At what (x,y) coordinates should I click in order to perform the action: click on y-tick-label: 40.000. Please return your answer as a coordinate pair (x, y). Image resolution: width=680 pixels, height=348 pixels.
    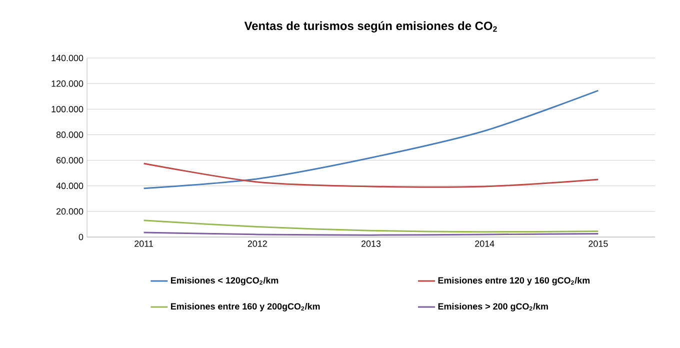
    Looking at the image, I should click on (70, 186).